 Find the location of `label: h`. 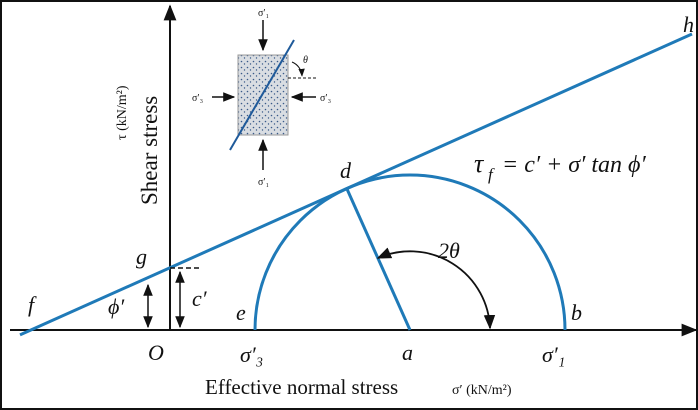

label: h is located at coordinates (688, 24).